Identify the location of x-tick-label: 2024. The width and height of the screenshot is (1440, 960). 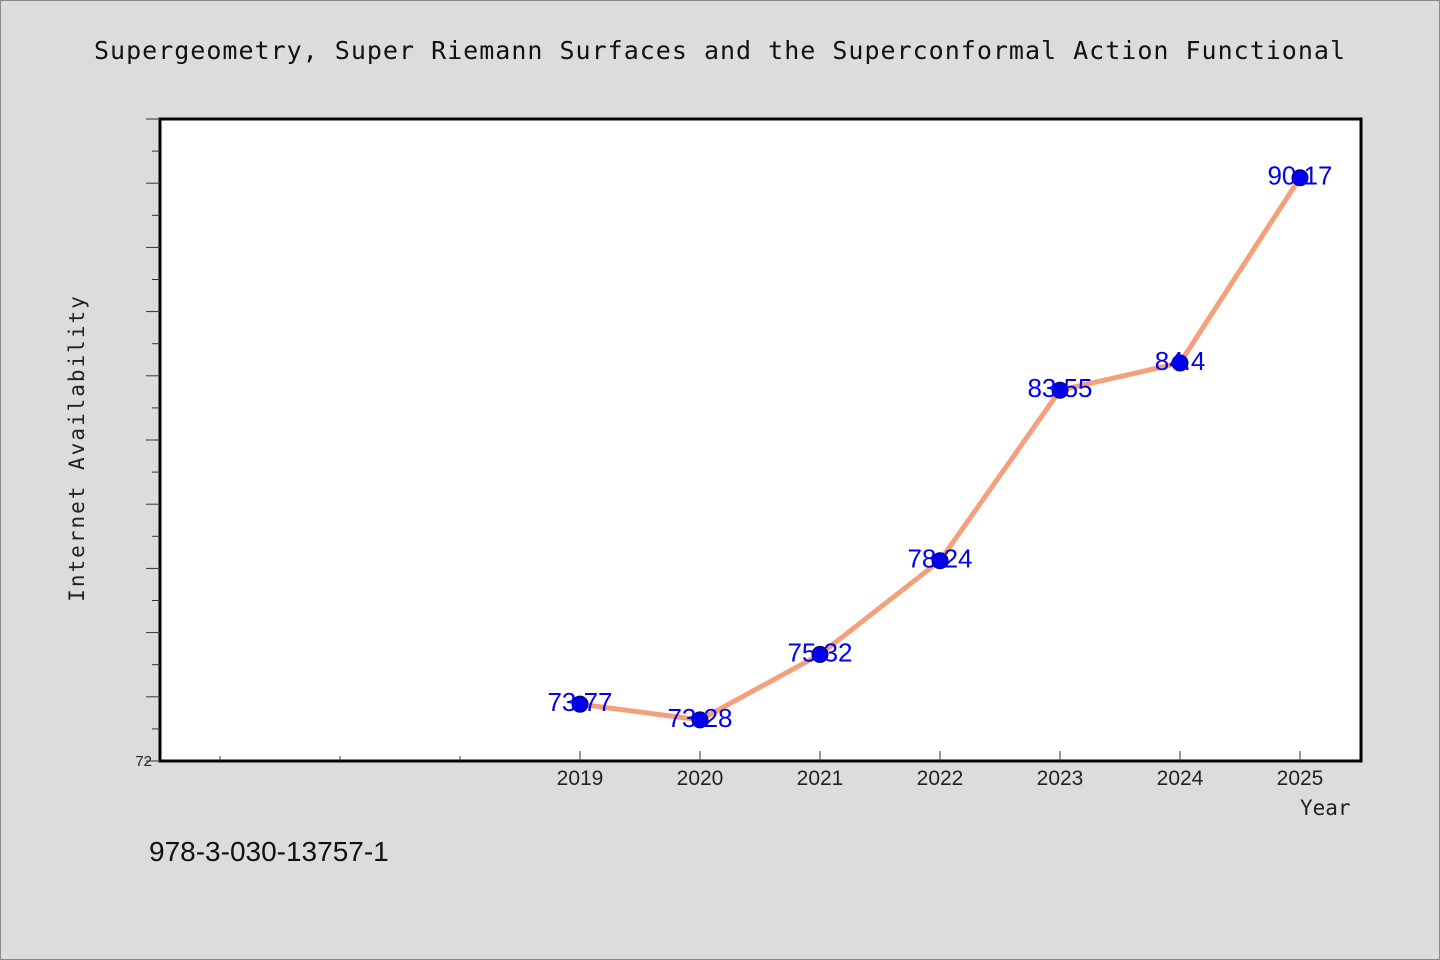
(1180, 778).